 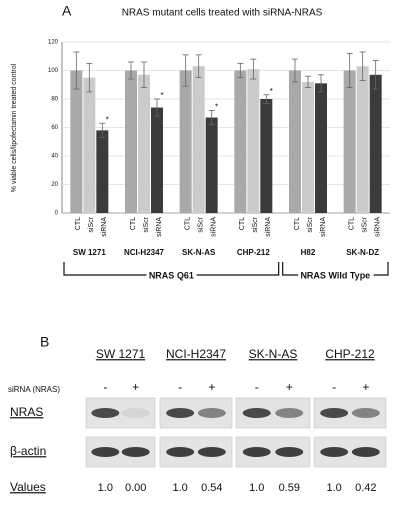 What do you see at coordinates (171, 275) in the screenshot?
I see `group-label: NRAS Q61` at bounding box center [171, 275].